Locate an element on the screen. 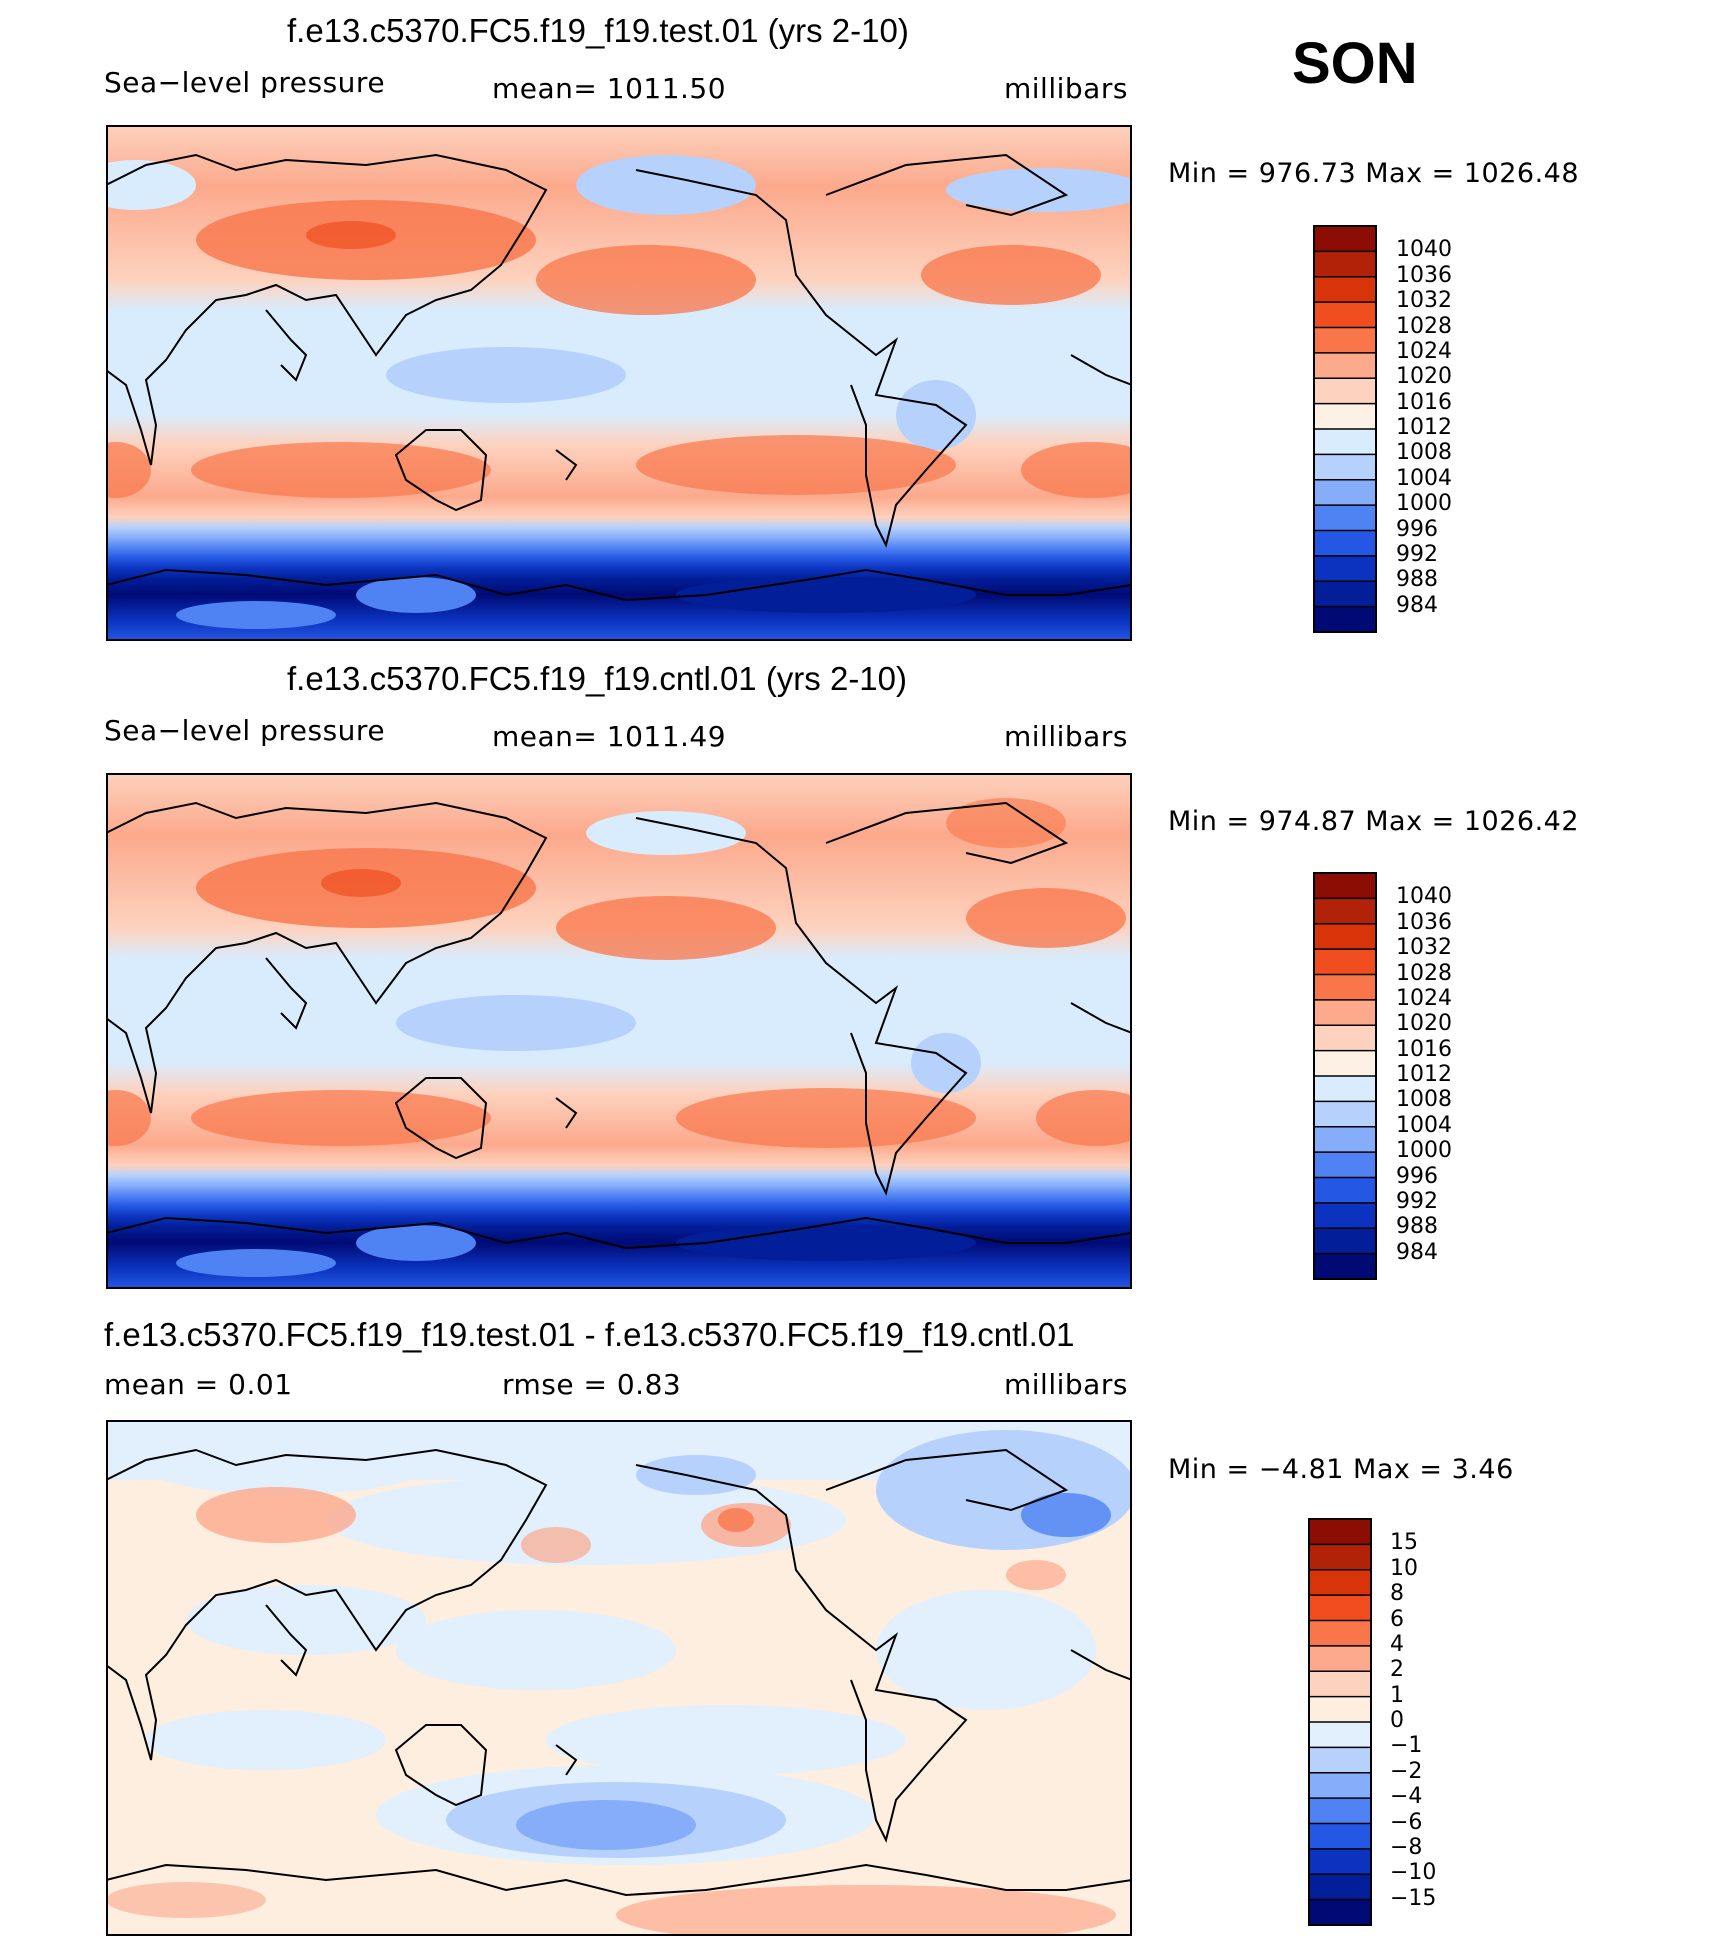 The height and width of the screenshot is (1941, 1710). colorbar-tick-label: −4 is located at coordinates (1406, 1797).